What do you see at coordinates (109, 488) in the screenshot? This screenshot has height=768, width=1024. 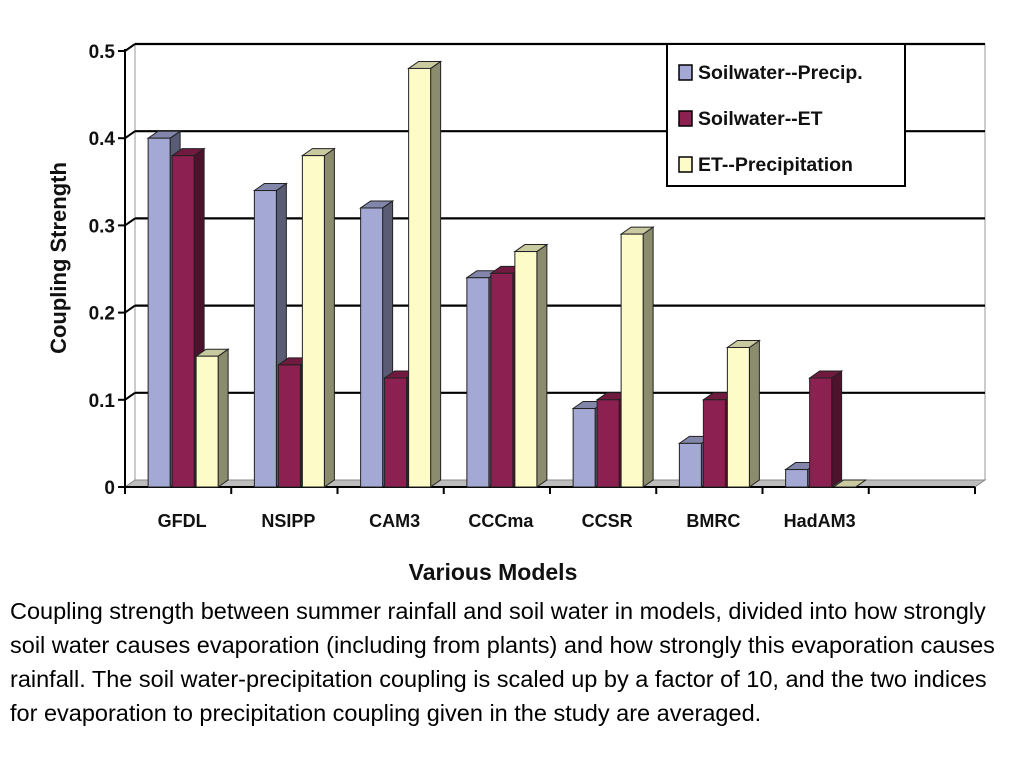 I see `y-tick-label: 0` at bounding box center [109, 488].